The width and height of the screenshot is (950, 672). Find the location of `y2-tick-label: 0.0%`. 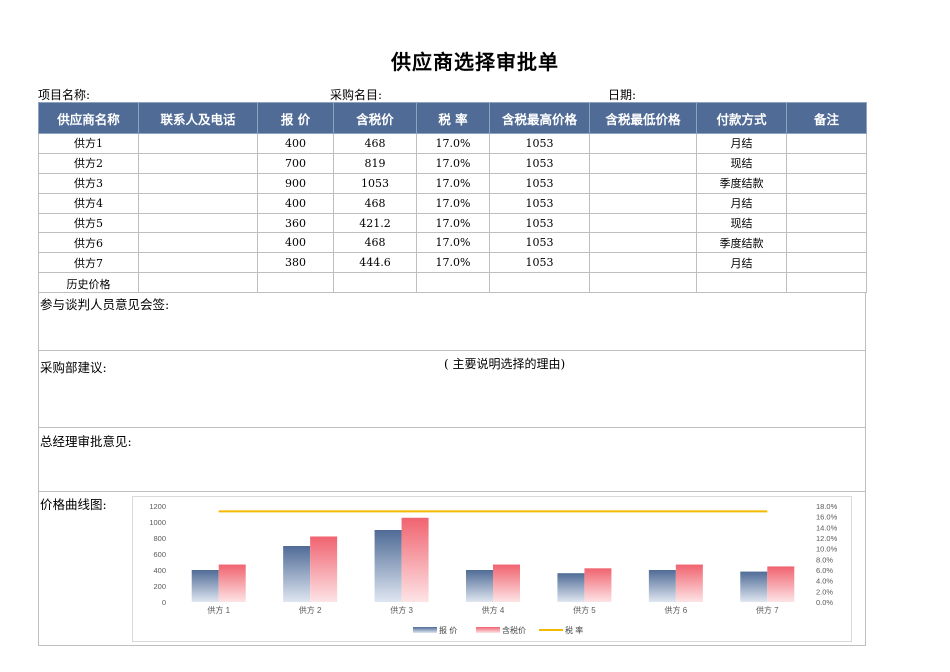

y2-tick-label: 0.0% is located at coordinates (824, 602).